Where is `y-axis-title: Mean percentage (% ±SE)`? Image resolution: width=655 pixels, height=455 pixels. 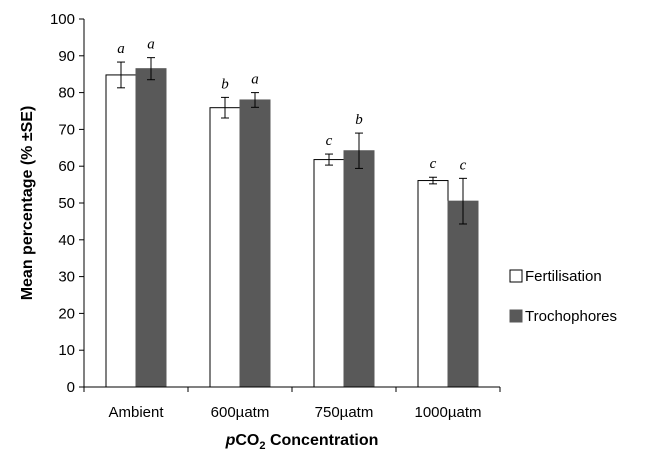 y-axis-title: Mean percentage (% ±SE) is located at coordinates (27, 203).